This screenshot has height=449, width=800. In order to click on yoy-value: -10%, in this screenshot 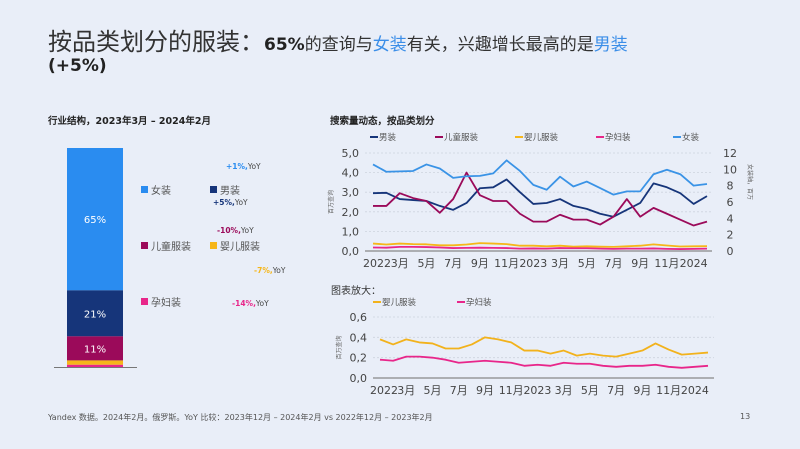, I will do `click(229, 230)`.